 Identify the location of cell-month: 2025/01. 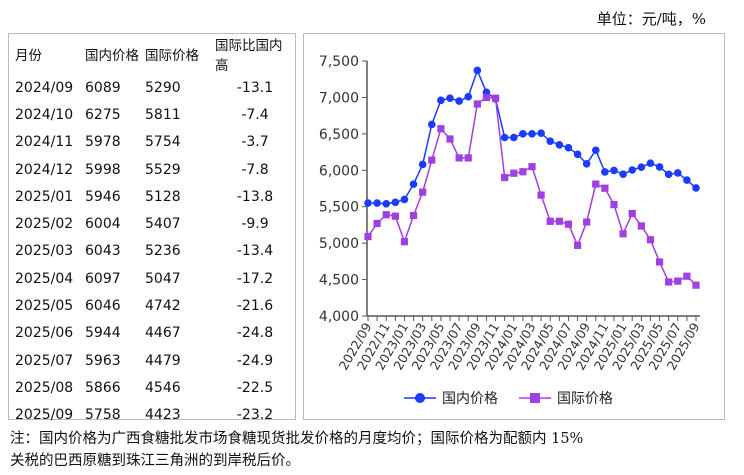
(44, 196).